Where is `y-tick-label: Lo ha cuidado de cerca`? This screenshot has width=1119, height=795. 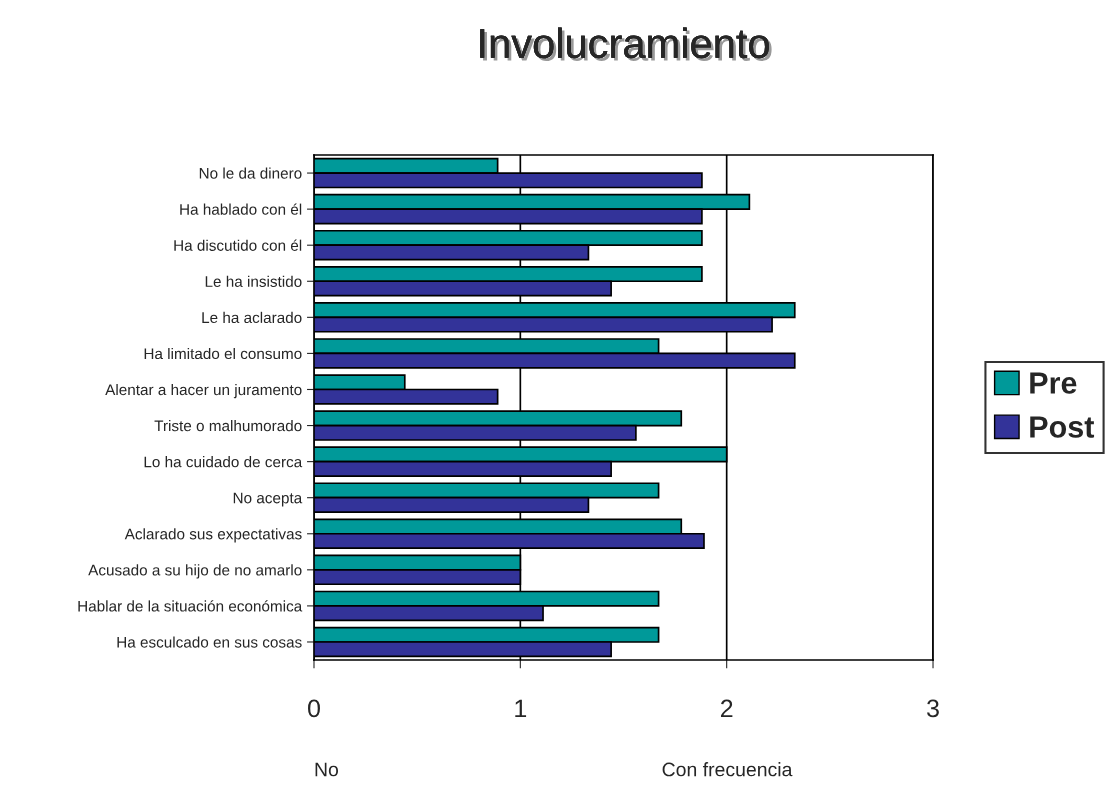
y-tick-label: Lo ha cuidado de cerca is located at coordinates (223, 462).